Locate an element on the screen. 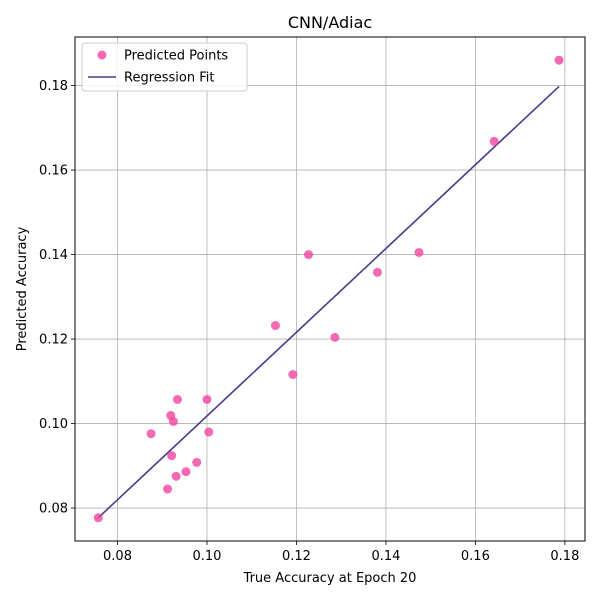 Image resolution: width=600 pixels, height=600 pixels. y-axis-label: Predicted Accuracy is located at coordinates (22, 288).